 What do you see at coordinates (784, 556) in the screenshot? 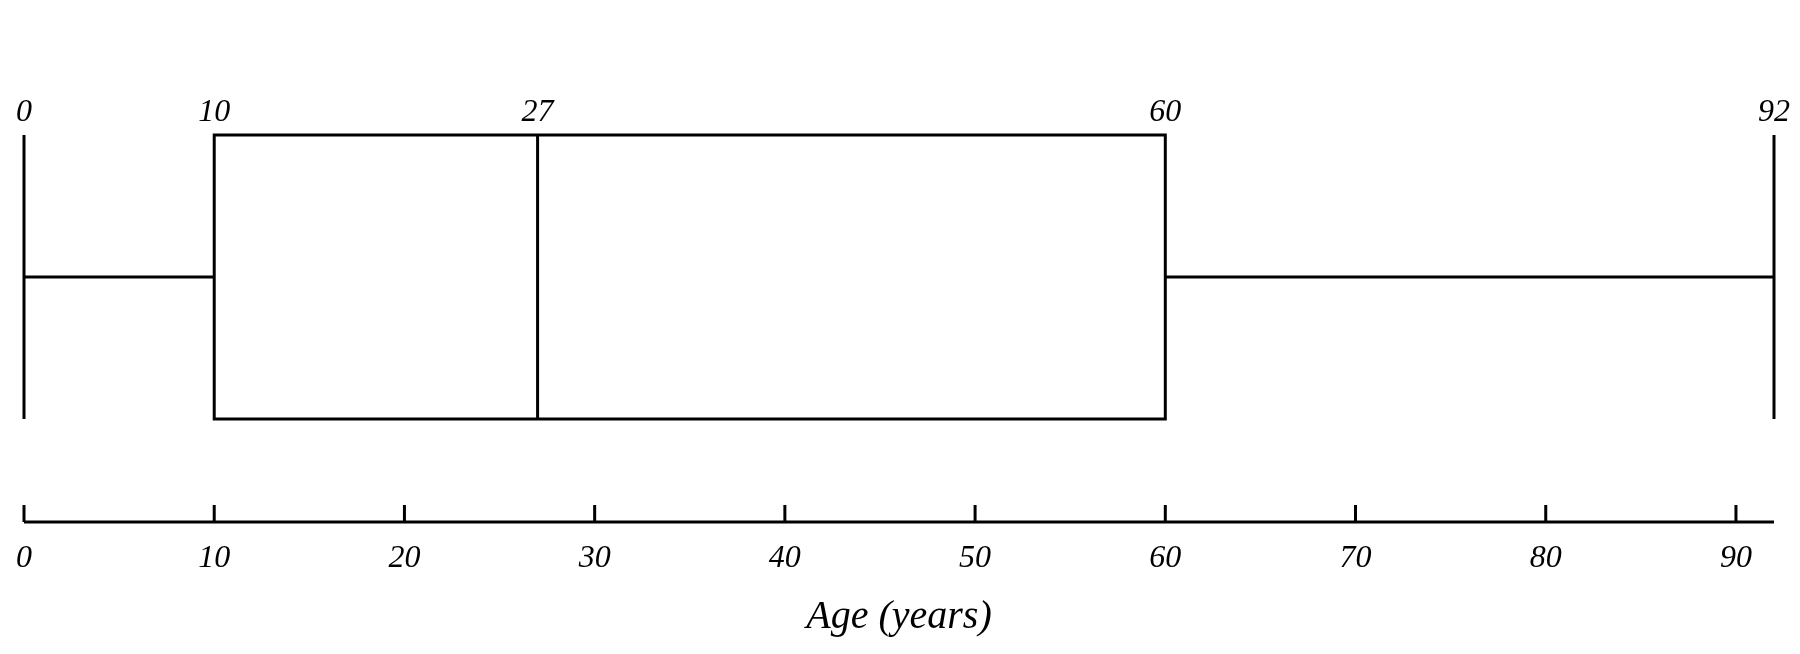
I see `x-tick-label: 40` at bounding box center [784, 556].